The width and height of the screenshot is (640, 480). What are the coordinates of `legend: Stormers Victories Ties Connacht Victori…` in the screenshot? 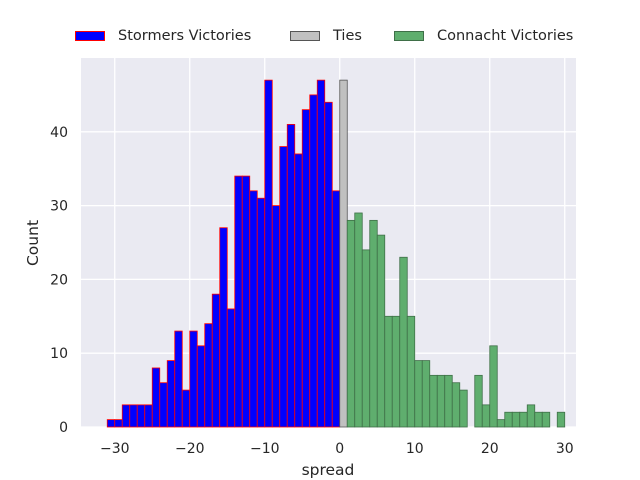 It's located at (320, 36).